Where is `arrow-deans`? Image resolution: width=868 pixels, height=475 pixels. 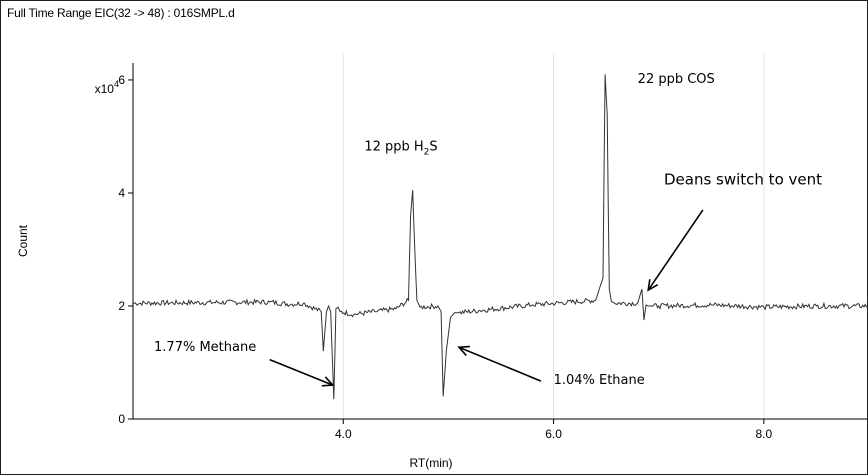
arrow-deans is located at coordinates (675, 250).